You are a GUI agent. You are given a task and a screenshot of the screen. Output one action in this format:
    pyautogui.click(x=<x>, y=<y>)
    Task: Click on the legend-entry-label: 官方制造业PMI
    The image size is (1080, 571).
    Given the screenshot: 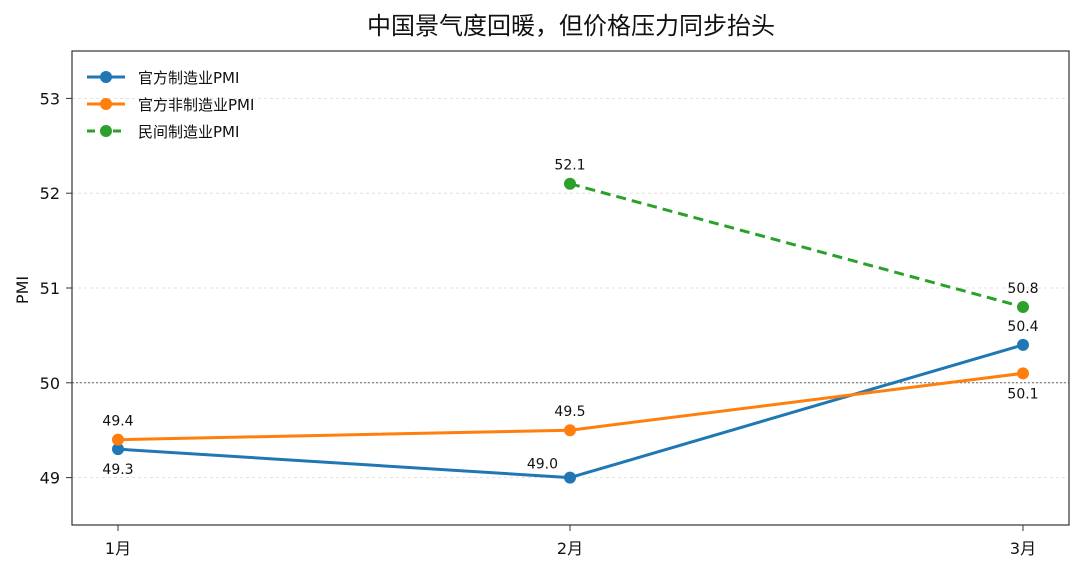 What is the action you would take?
    pyautogui.click(x=188, y=78)
    